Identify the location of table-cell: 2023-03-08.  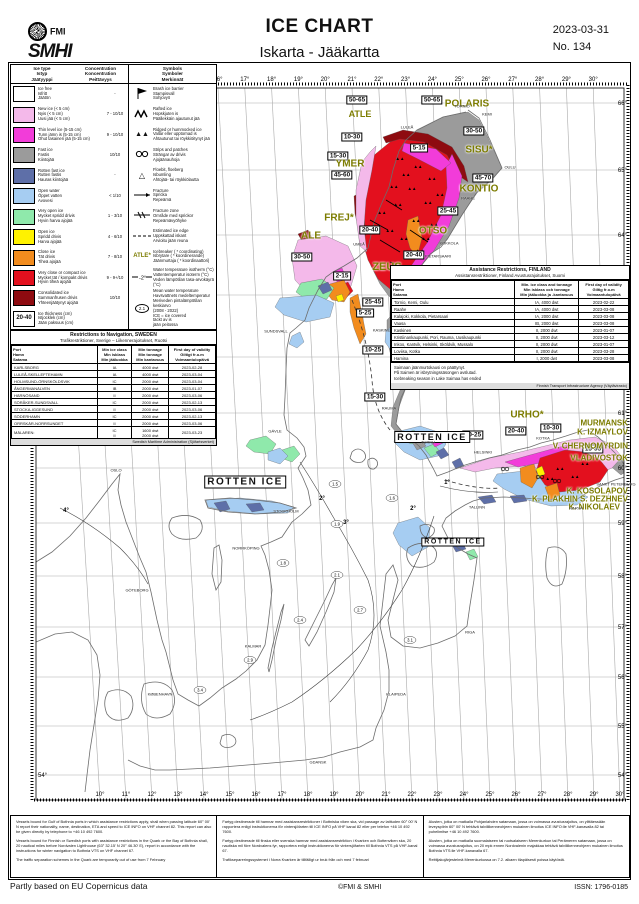
(603, 309).